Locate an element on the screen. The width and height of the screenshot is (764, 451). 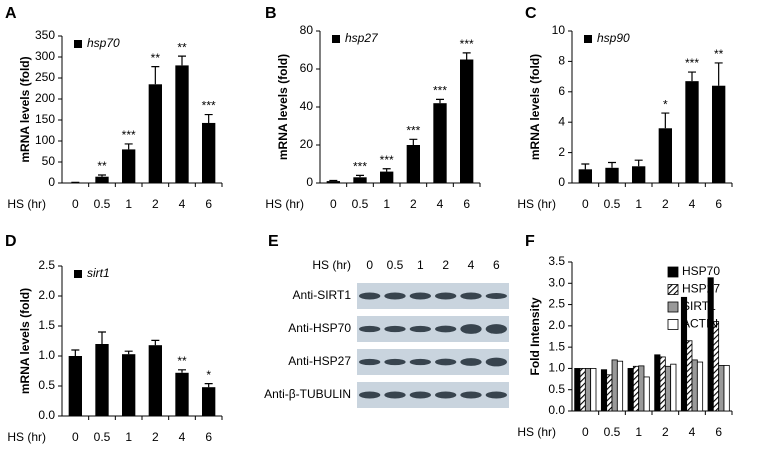
lane-axis-label: HS (hr) is located at coordinates (331, 265).